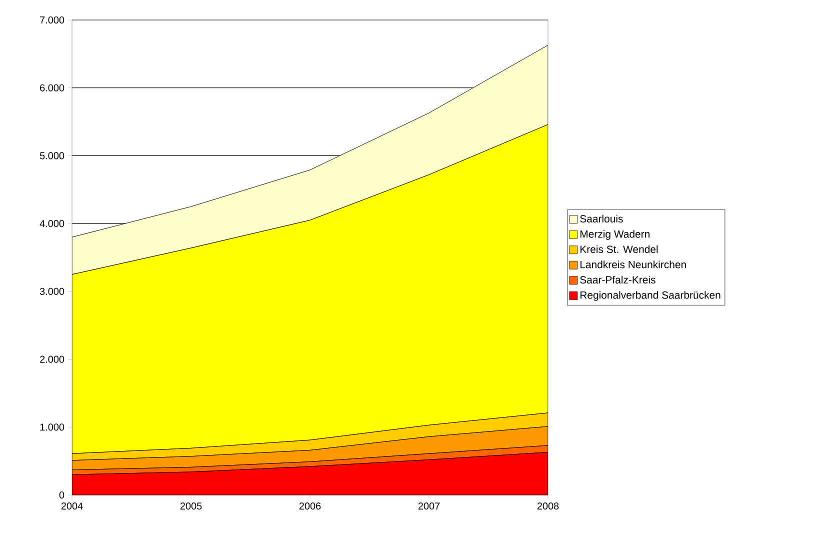  Describe the element at coordinates (633, 264) in the screenshot. I see `legend-label: Landkreis Neunkirchen` at that location.